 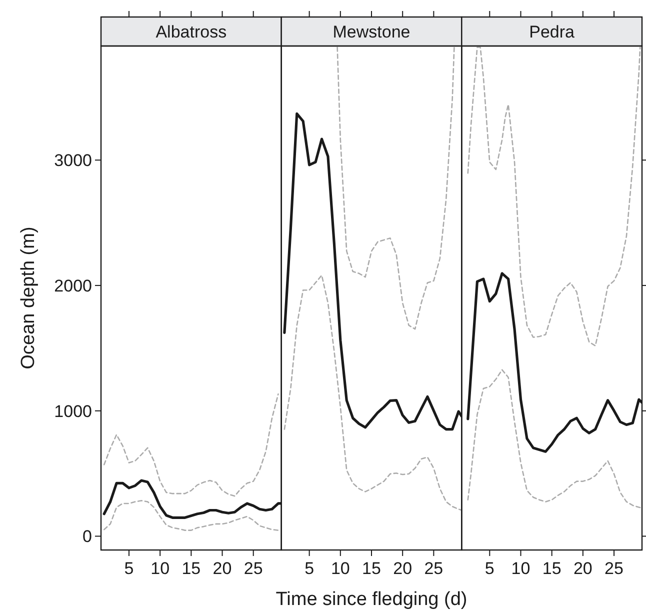 What do you see at coordinates (87, 536) in the screenshot?
I see `y-tick-label: 0` at bounding box center [87, 536].